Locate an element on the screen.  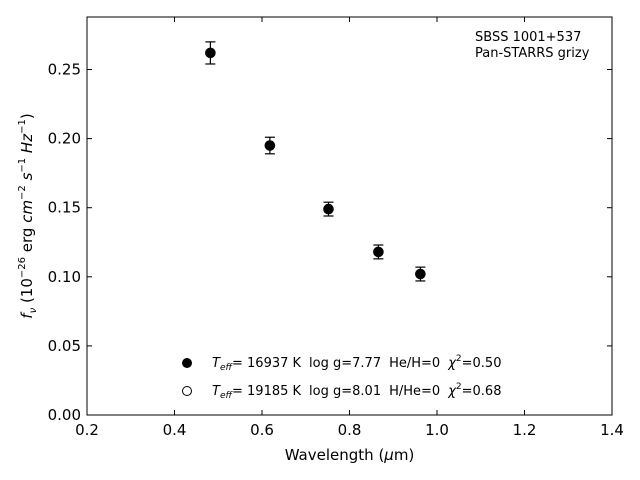
y-axis-label: fν (10−26 erg cm−2 s−1 Hz−1) is located at coordinates (28, 215).